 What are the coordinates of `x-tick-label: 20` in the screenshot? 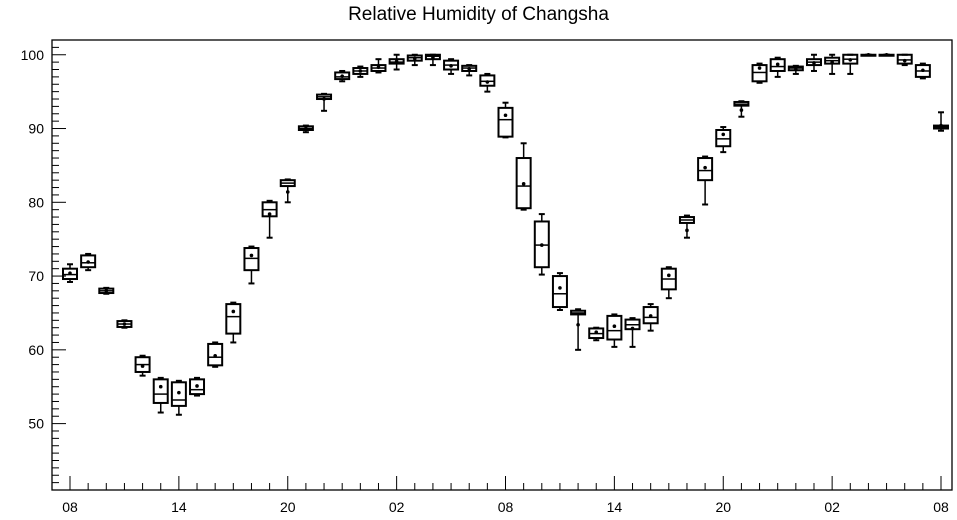 It's located at (723, 507).